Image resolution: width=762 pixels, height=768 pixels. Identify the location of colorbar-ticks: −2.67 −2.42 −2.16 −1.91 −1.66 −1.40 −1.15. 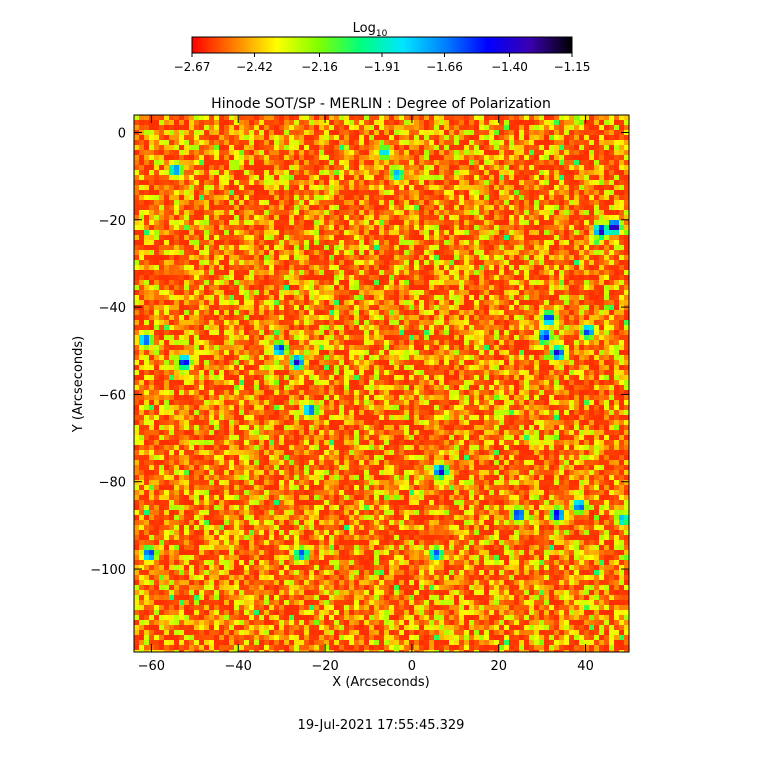
(382, 63).